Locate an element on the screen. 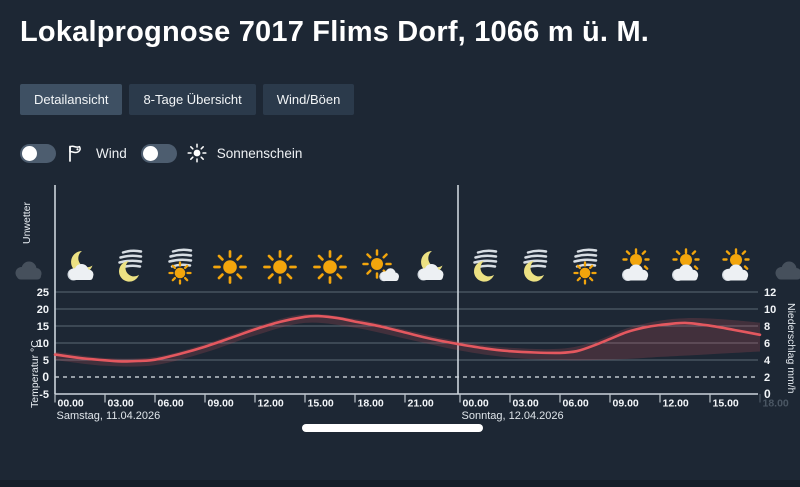  temperature-tick-label: -5 is located at coordinates (44, 395).